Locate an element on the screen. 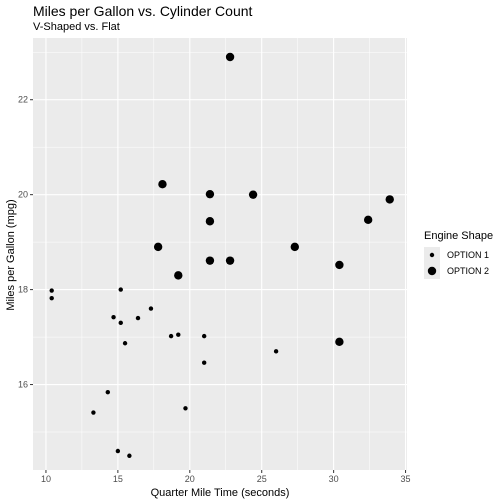 The width and height of the screenshot is (504, 504). x-axis-ticks: 10 15 20 25 30 35 is located at coordinates (226, 477).